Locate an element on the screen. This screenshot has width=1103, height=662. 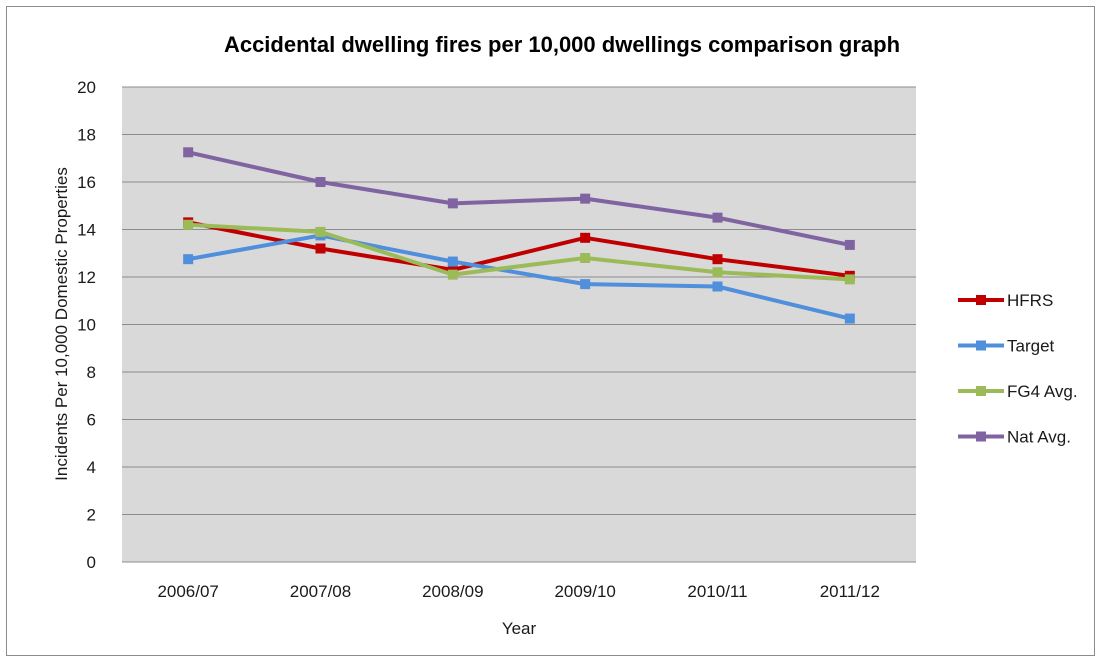
legend-label: HFRS is located at coordinates (1030, 300).